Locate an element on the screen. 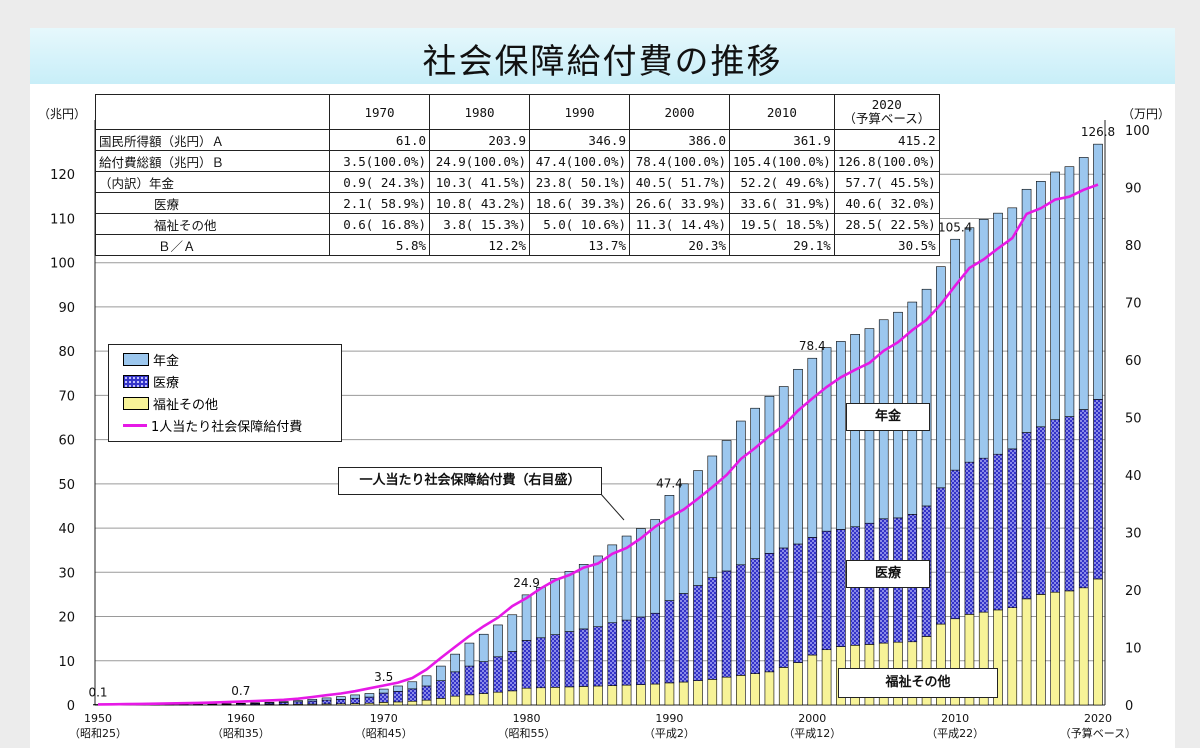  row-label: 給付費総額（兆円）Ｂ is located at coordinates (212, 161).